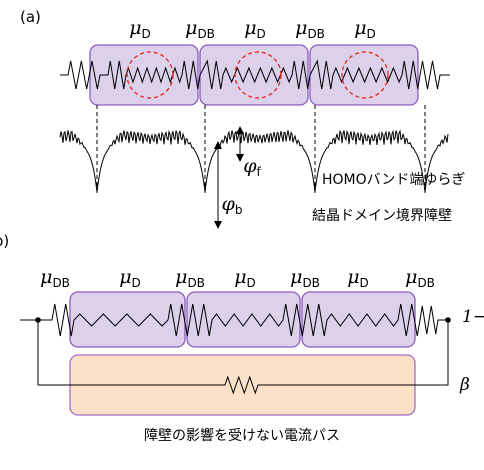  I want to click on symbol-label: φf, so click(252, 167).